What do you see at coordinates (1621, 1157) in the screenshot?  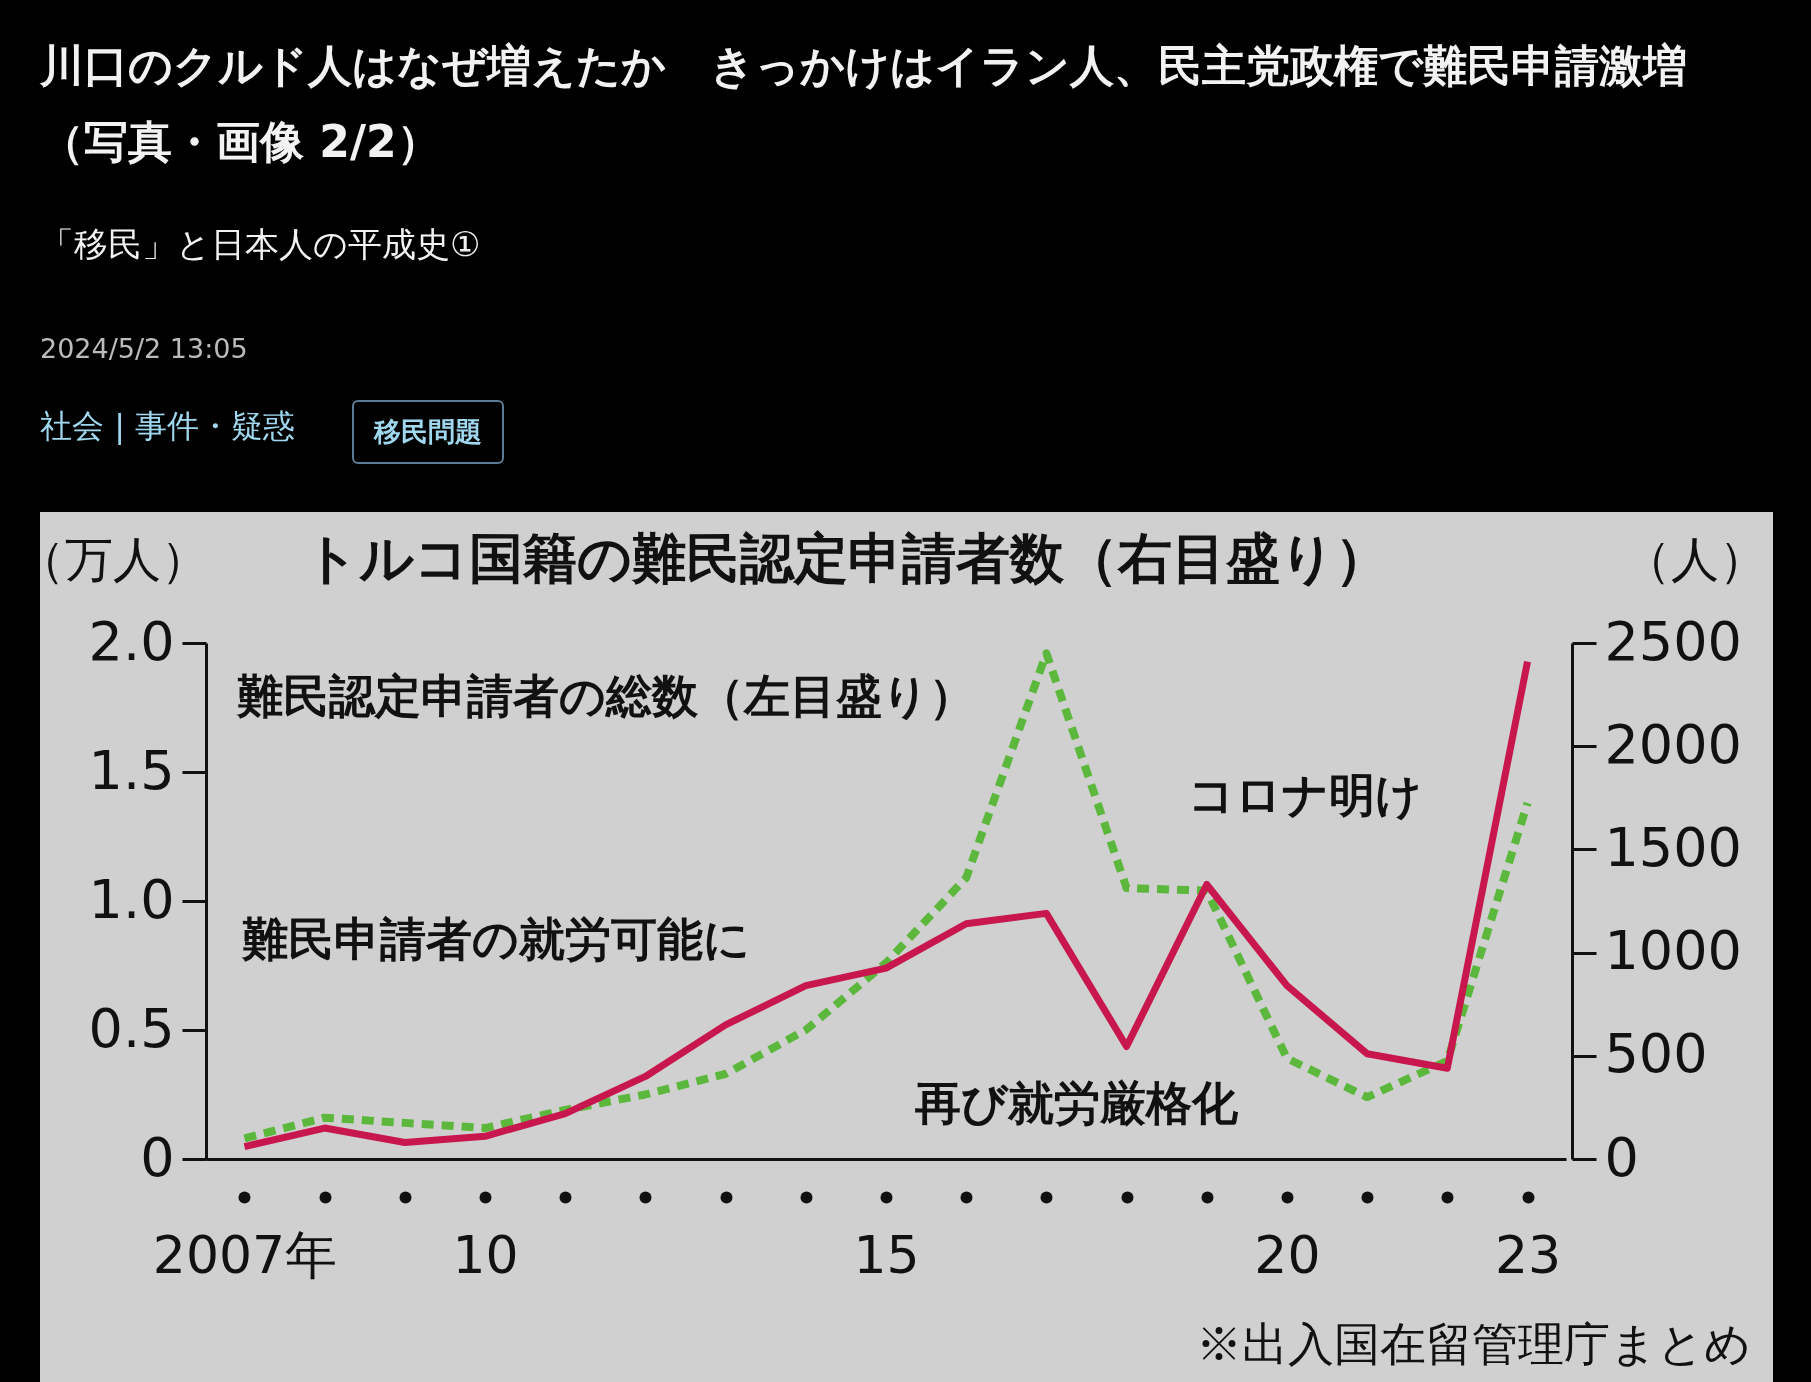 I see `y2-tick-label: 0` at bounding box center [1621, 1157].